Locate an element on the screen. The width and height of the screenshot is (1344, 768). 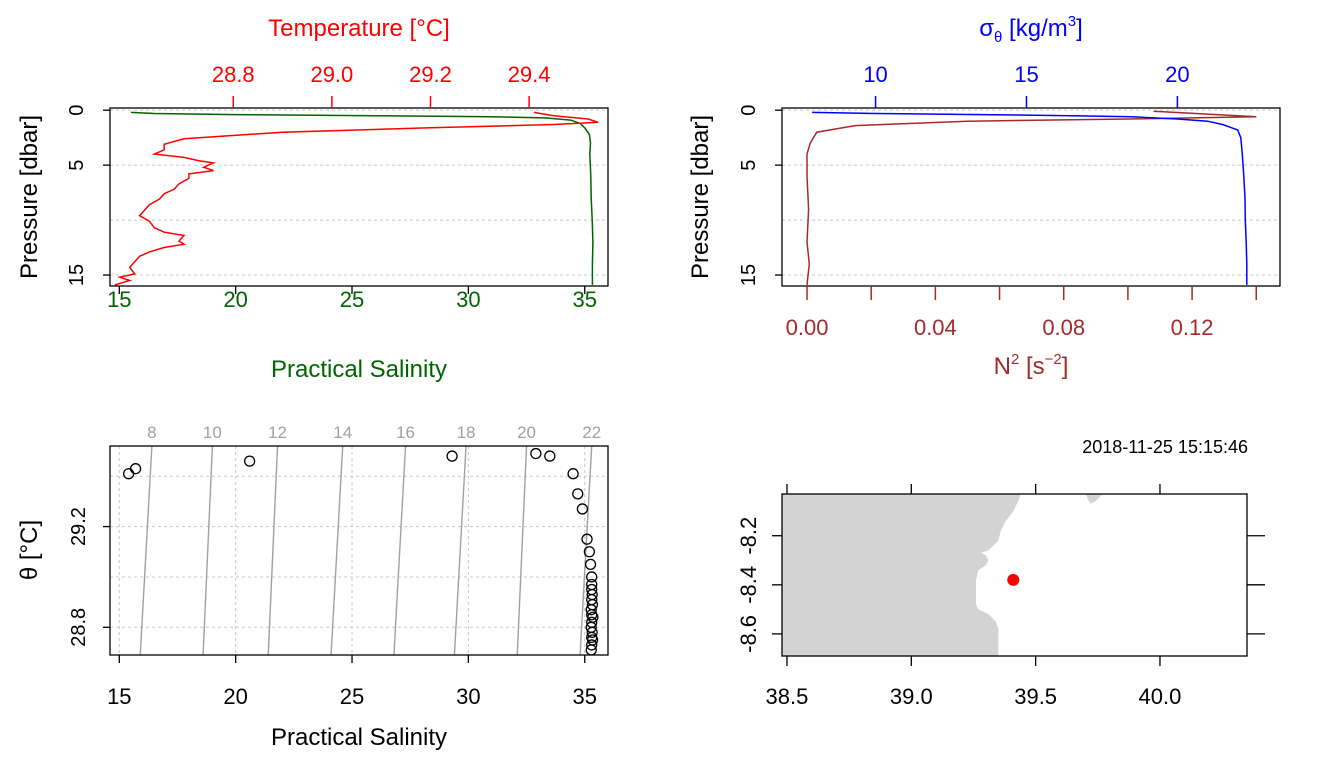
n2-profile-line is located at coordinates (1031, 197).